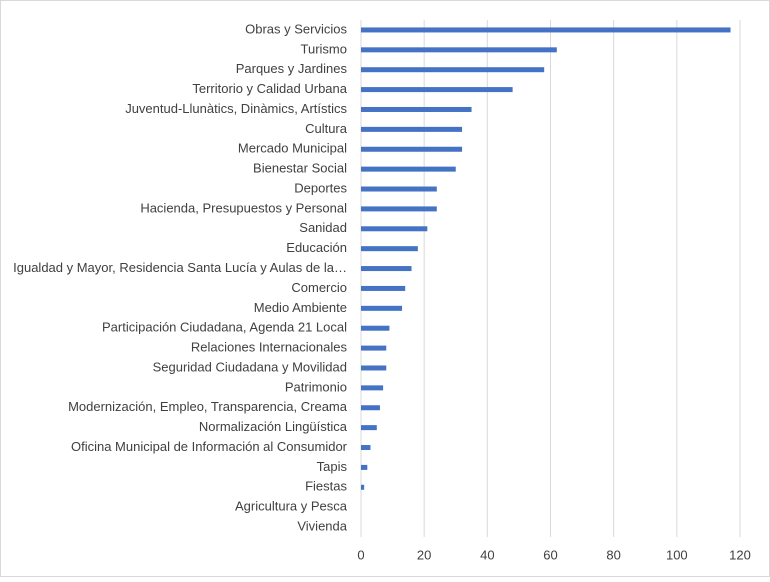 This screenshot has width=770, height=582. Describe the element at coordinates (740, 554) in the screenshot. I see `x-tick-label: 120` at that location.